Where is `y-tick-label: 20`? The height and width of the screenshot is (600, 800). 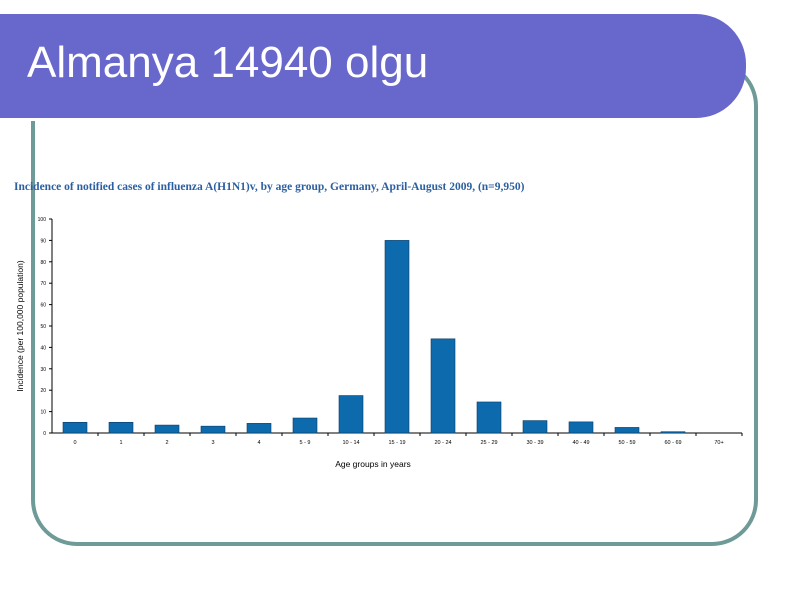 y-tick-label: 20 is located at coordinates (43, 391).